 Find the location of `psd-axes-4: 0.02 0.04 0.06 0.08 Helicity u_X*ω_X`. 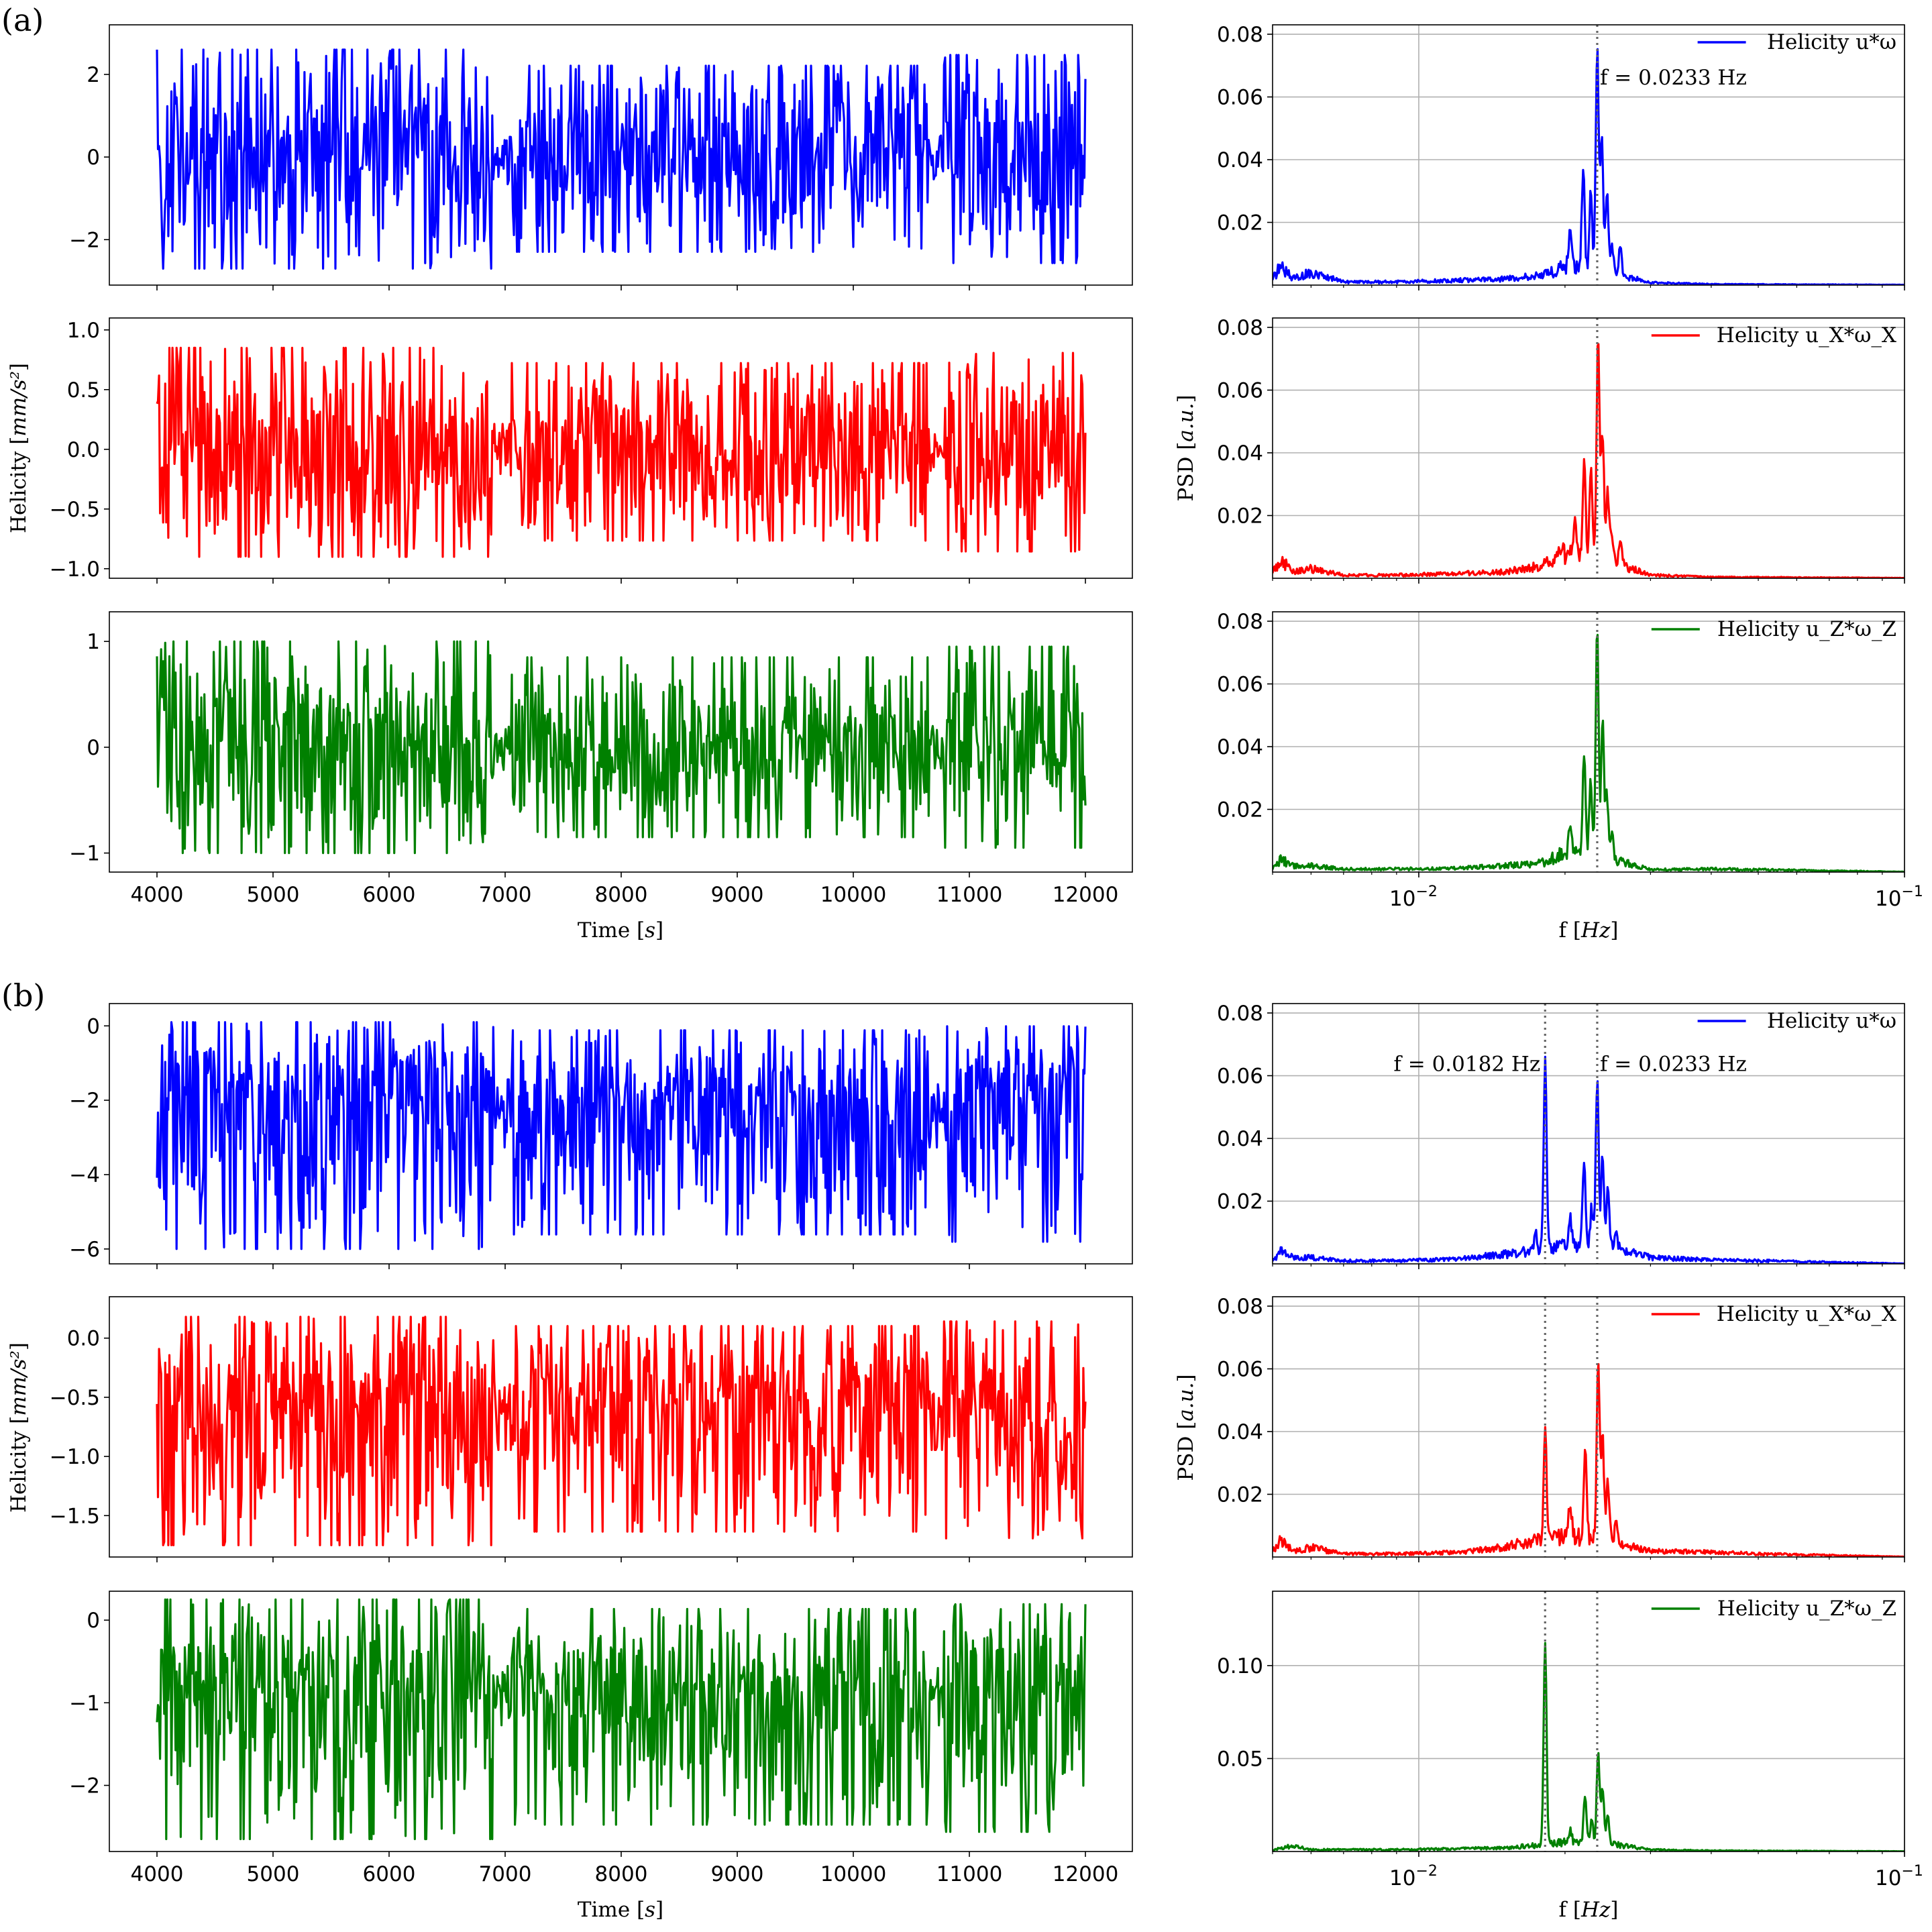

psd-axes-4: 0.02 0.04 0.06 0.08 Helicity u_X*ω_X is located at coordinates (1561, 450).